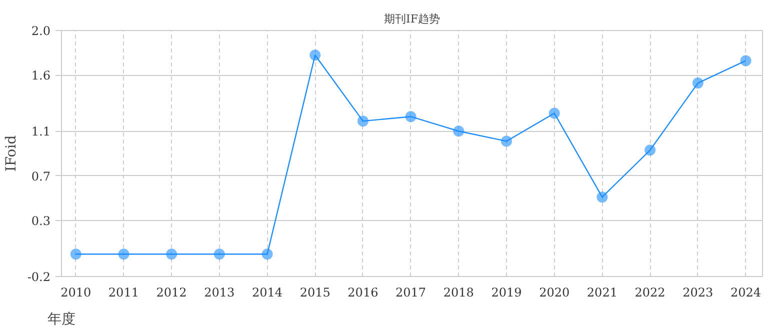 The height and width of the screenshot is (330, 782). Describe the element at coordinates (41, 75) in the screenshot. I see `y-tick-label: 1.6` at that location.